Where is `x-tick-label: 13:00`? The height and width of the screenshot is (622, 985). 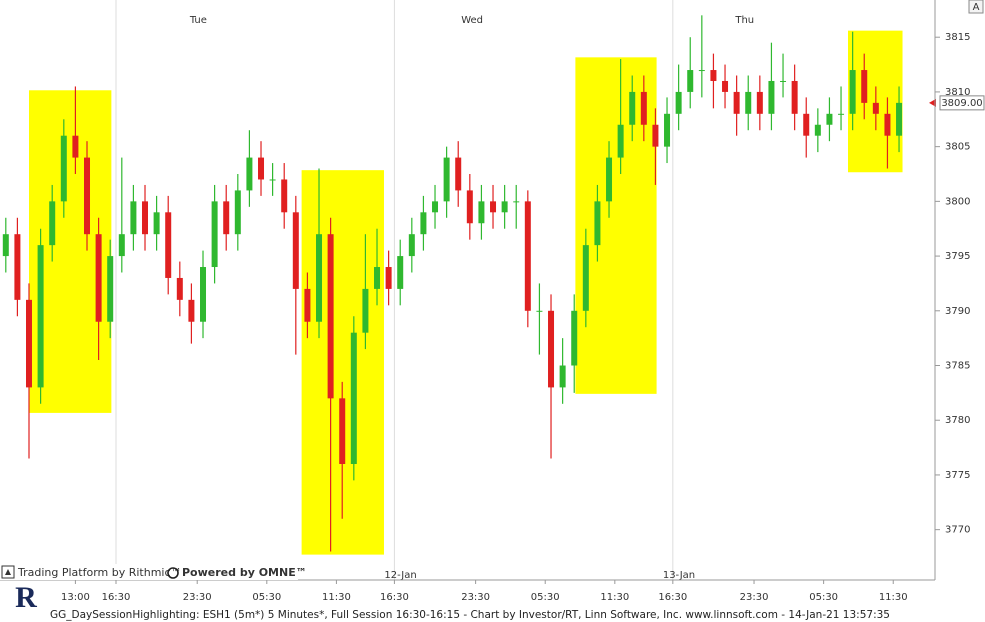 x-tick-label: 13:00 is located at coordinates (75, 597).